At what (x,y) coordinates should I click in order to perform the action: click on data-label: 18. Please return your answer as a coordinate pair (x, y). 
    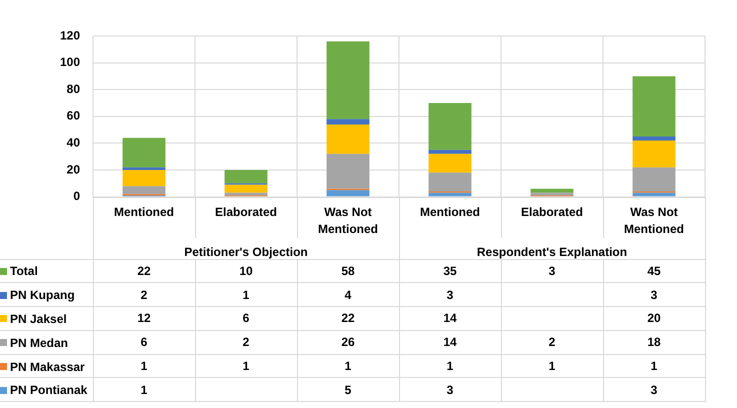
    Looking at the image, I should click on (654, 342).